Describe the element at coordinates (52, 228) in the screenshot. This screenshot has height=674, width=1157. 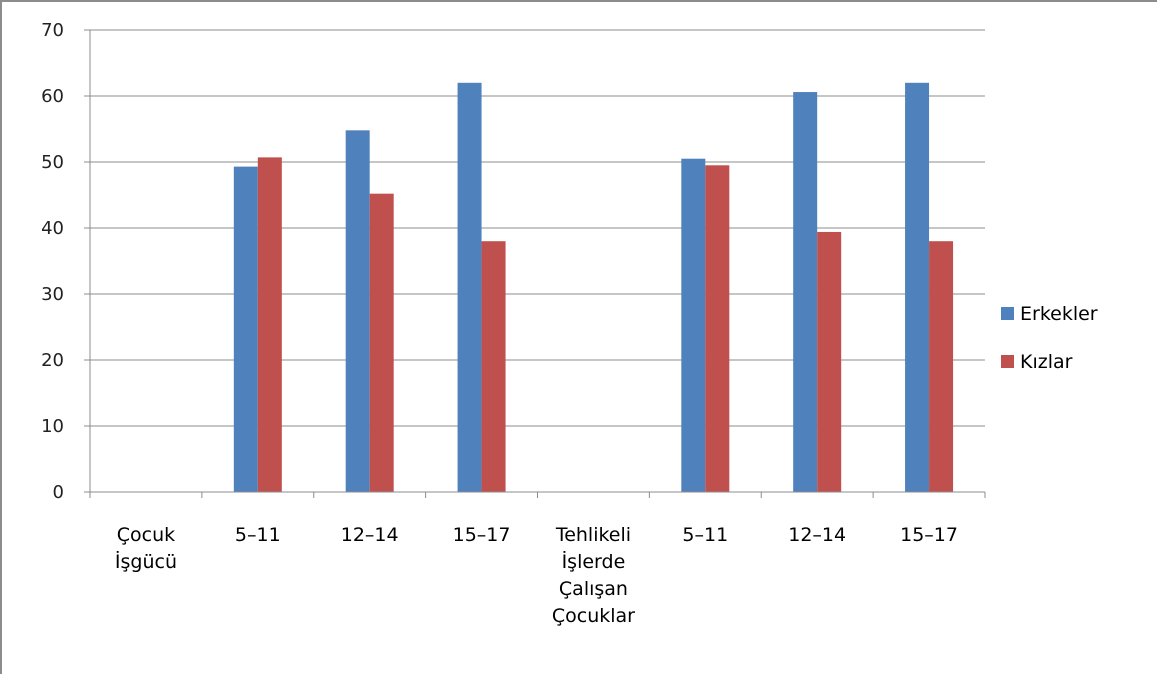
I see `y-tick-label: 40` at that location.